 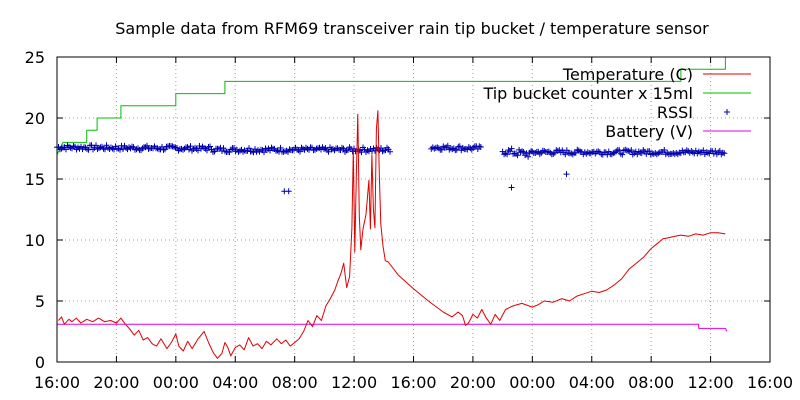 I want to click on y-tick-label: 0, so click(x=40, y=362).